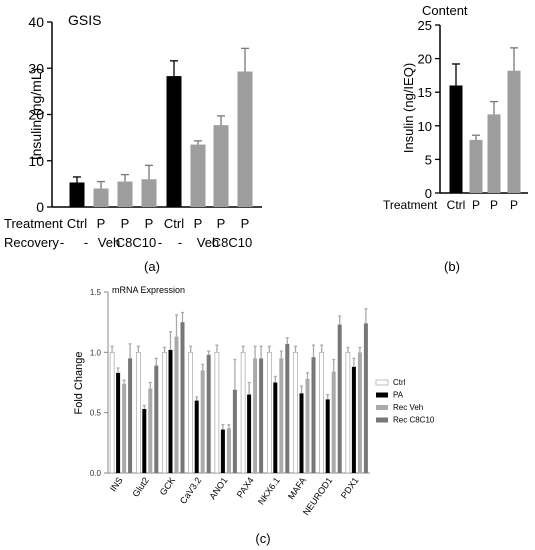  I want to click on c-y-axis-label: Fold Change, so click(79, 383).